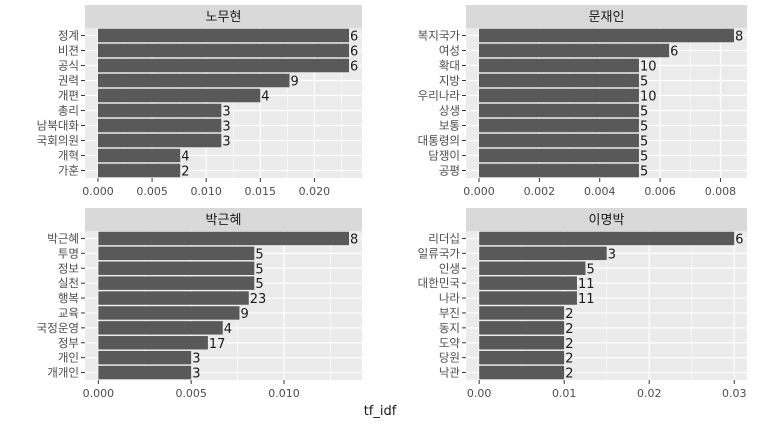  What do you see at coordinates (734, 393) in the screenshot?
I see `x-tick-label: 0.03` at bounding box center [734, 393].